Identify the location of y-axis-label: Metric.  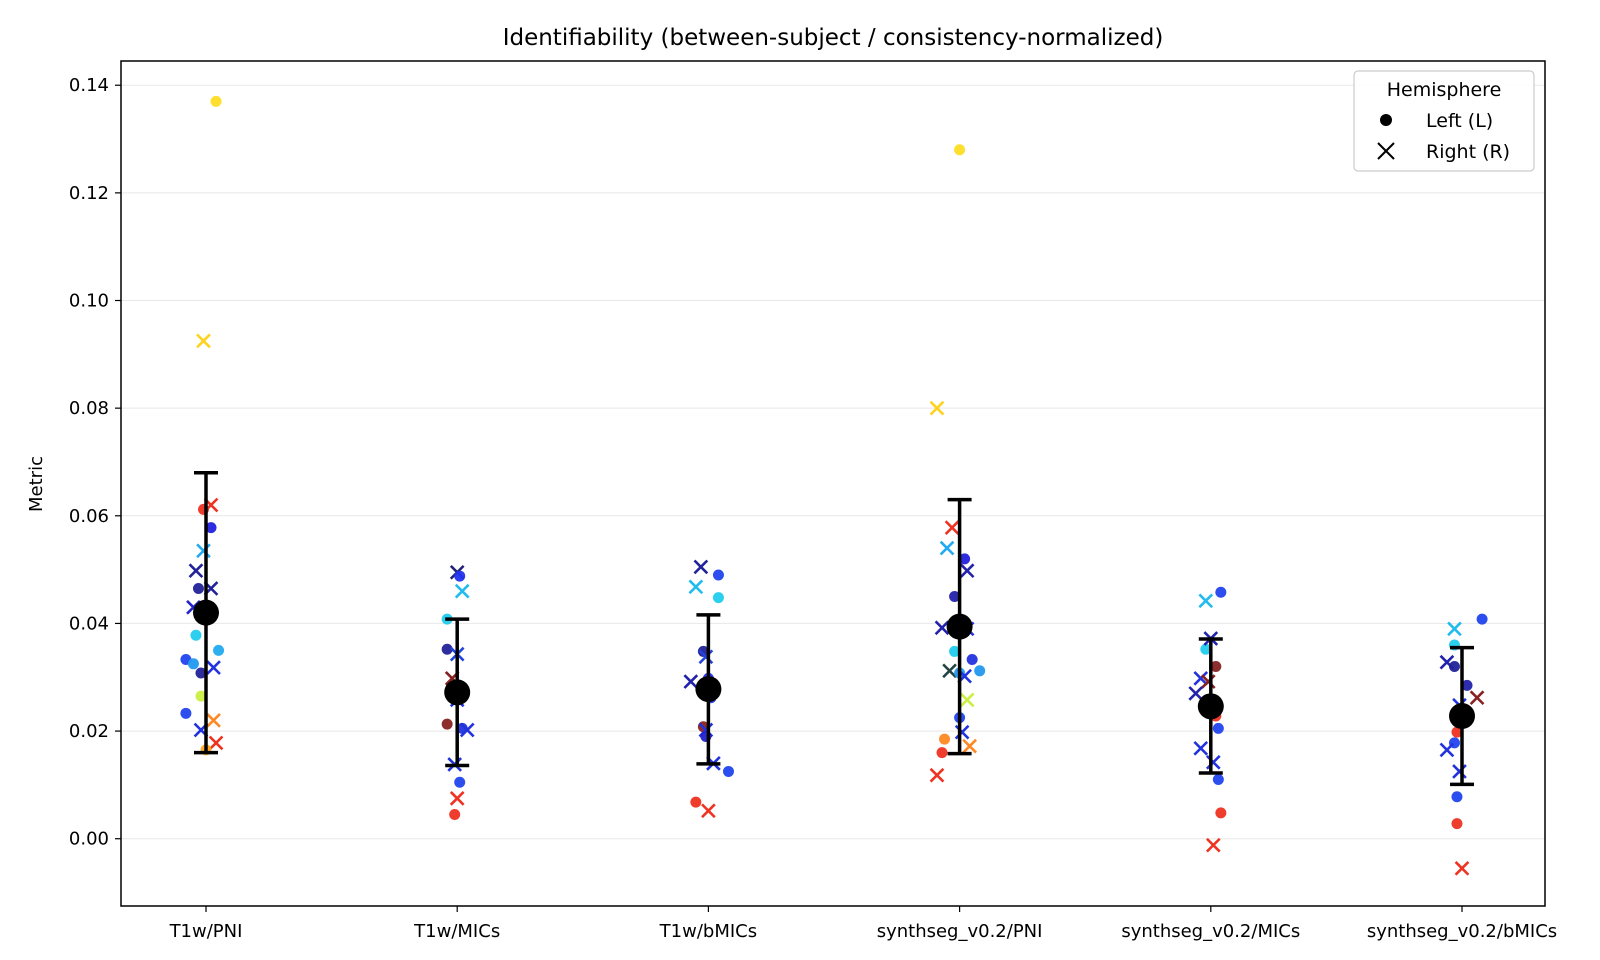
(36, 484).